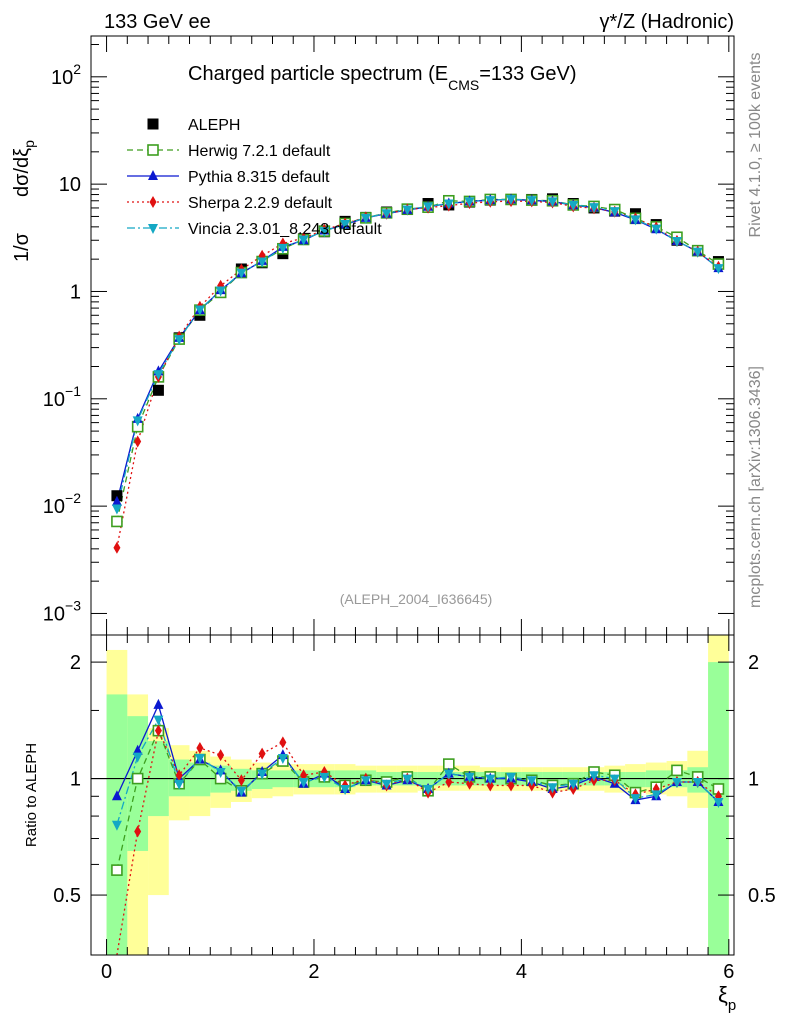 The width and height of the screenshot is (786, 1024). Describe the element at coordinates (73, 498) in the screenshot. I see `ytick-exponent: −2` at that location.